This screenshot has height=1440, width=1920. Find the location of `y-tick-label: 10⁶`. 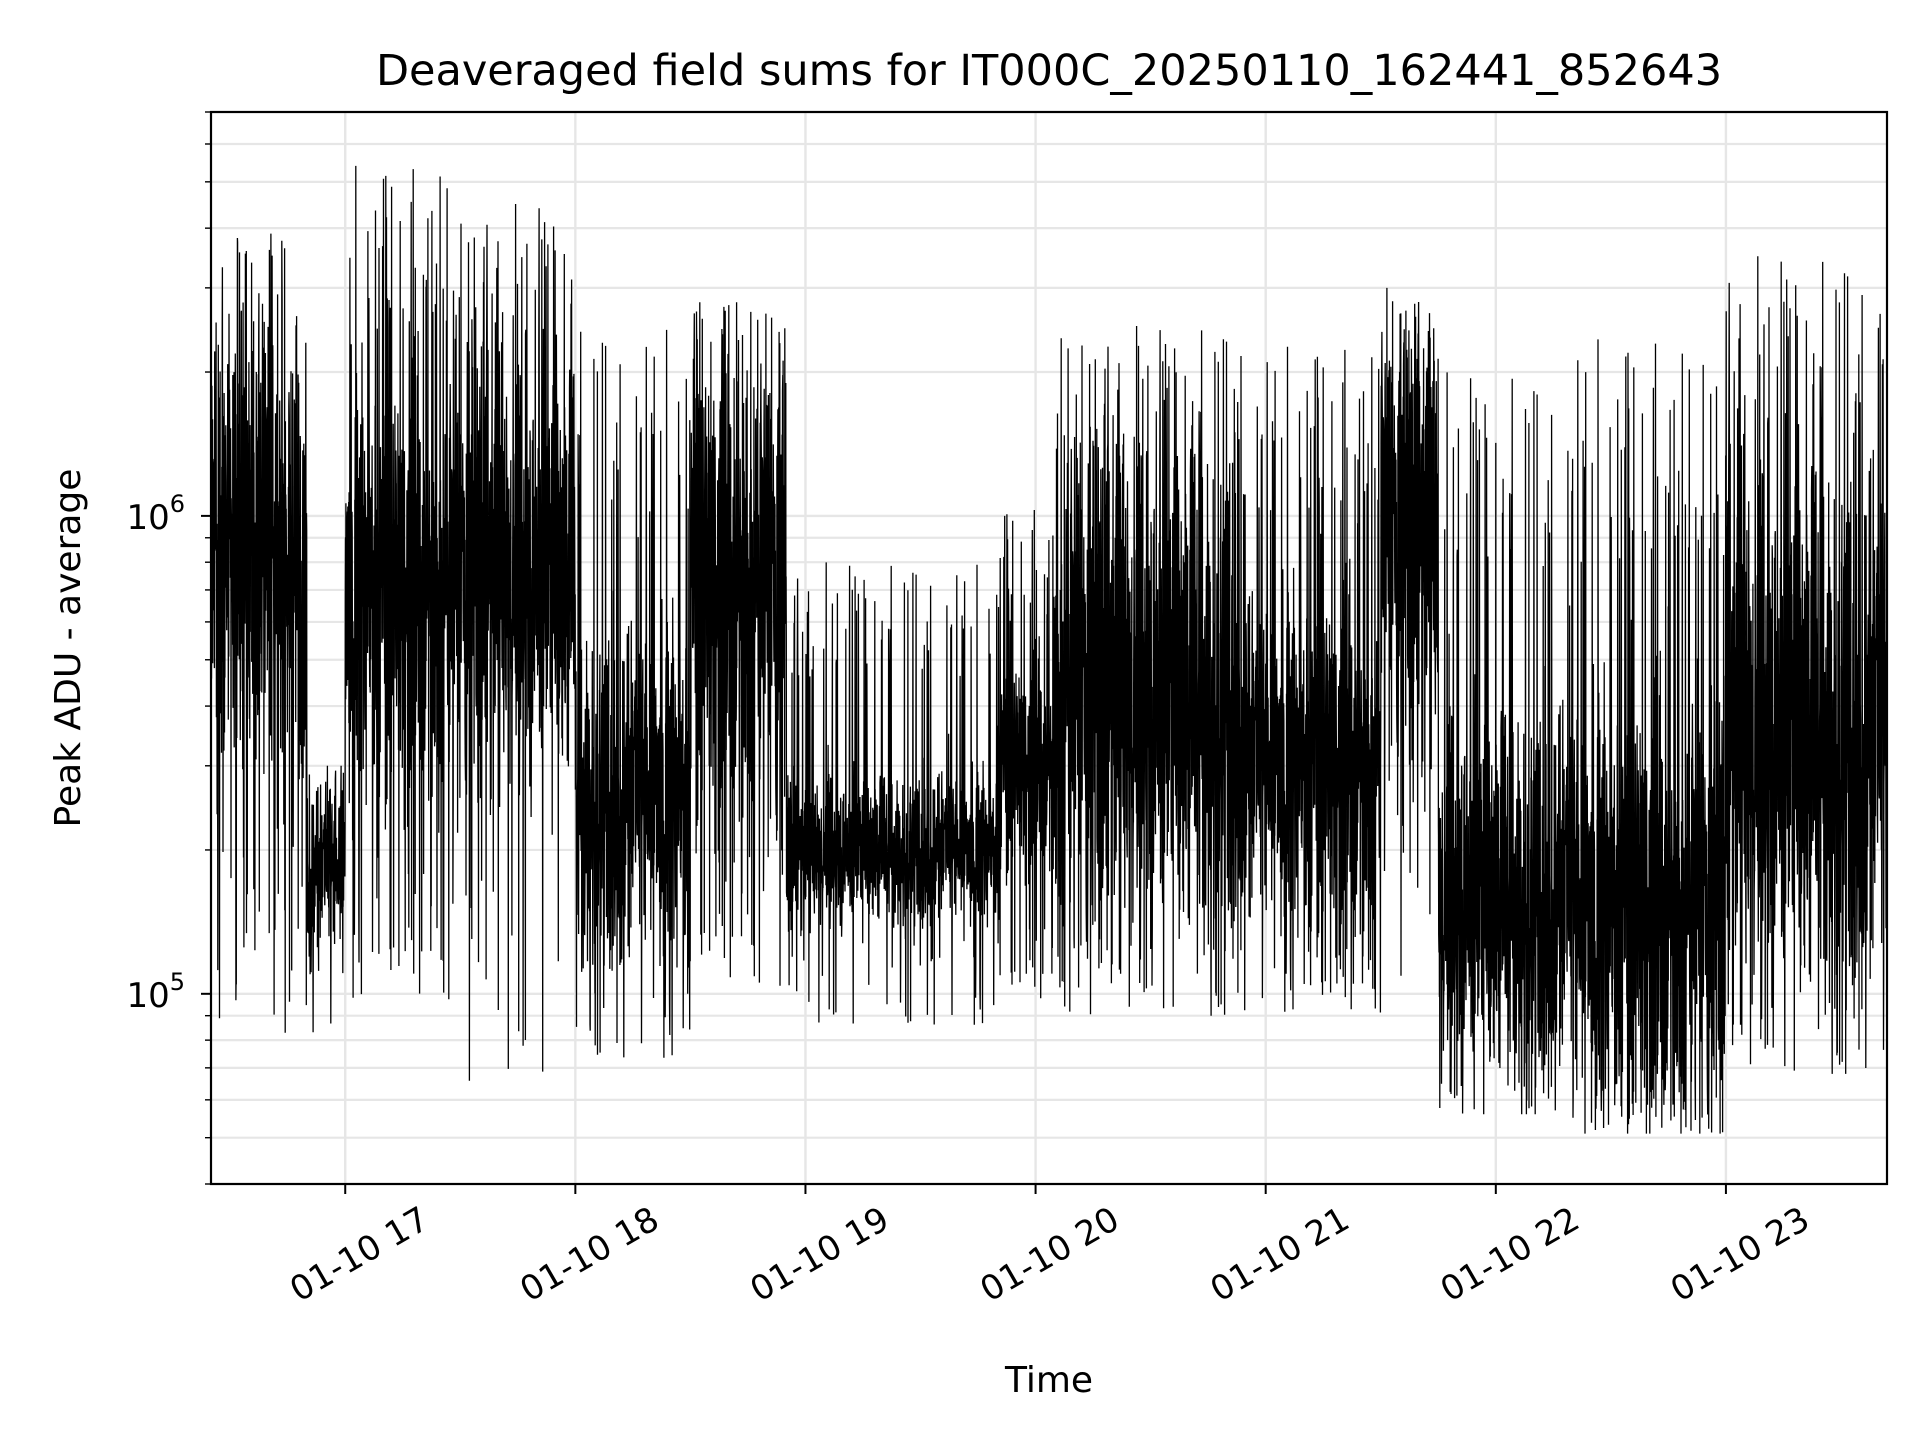

y-tick-label: 10⁶ is located at coordinates (155, 514).